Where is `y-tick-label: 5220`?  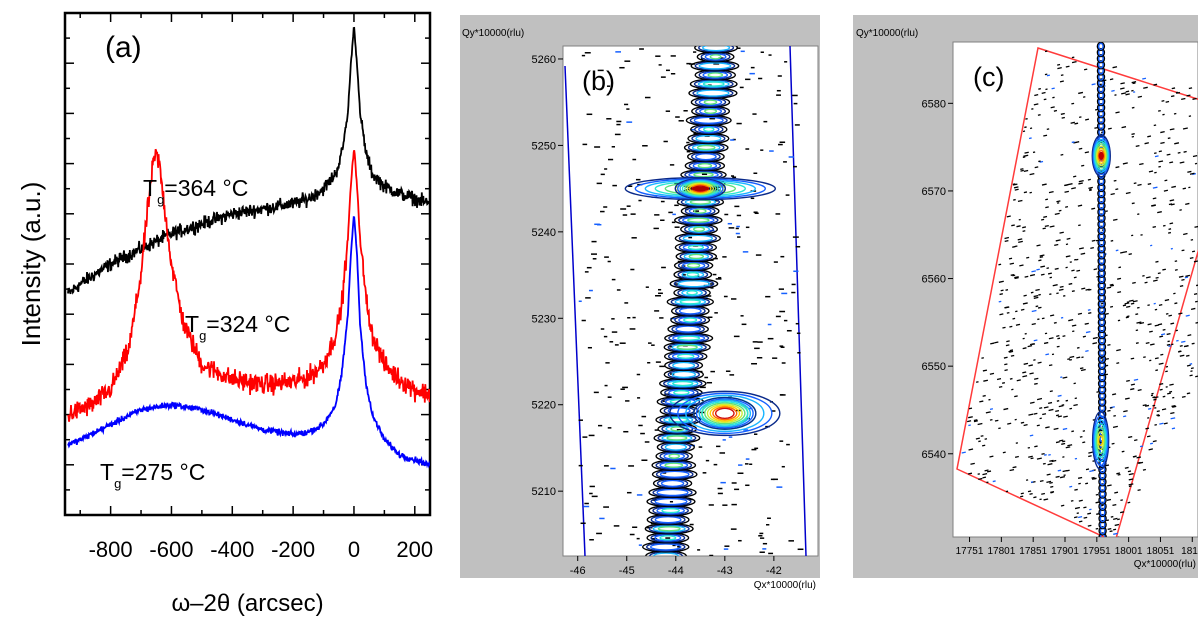 y-tick-label: 5220 is located at coordinates (544, 406).